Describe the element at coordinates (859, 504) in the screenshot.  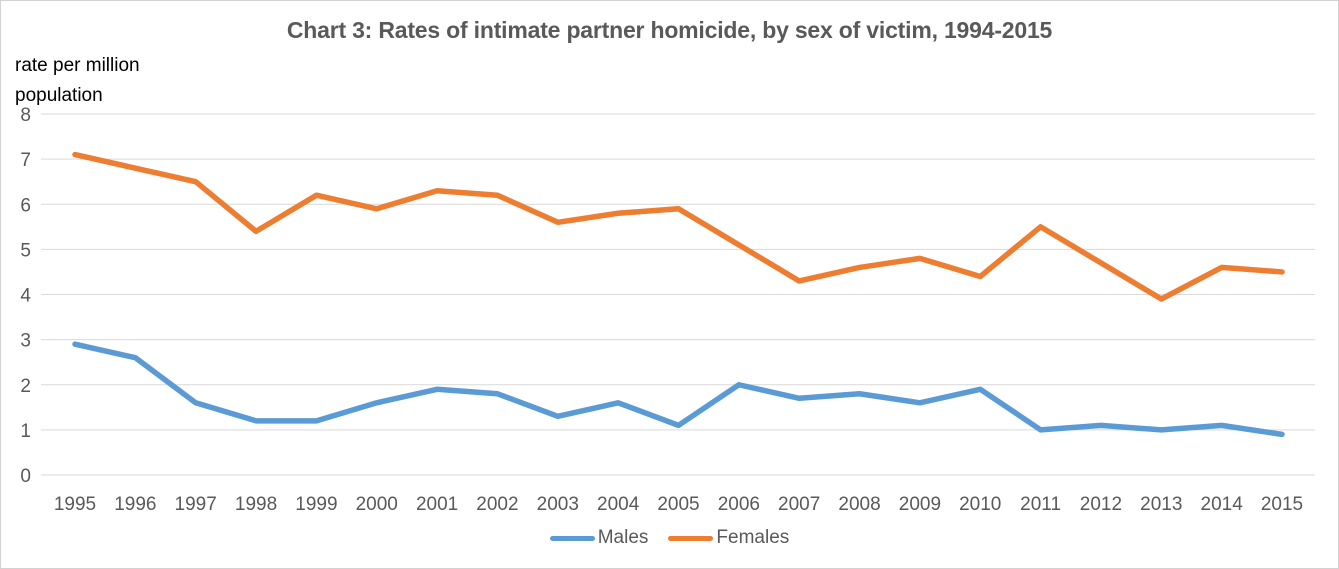
I see `x-tick-label: 2008` at that location.